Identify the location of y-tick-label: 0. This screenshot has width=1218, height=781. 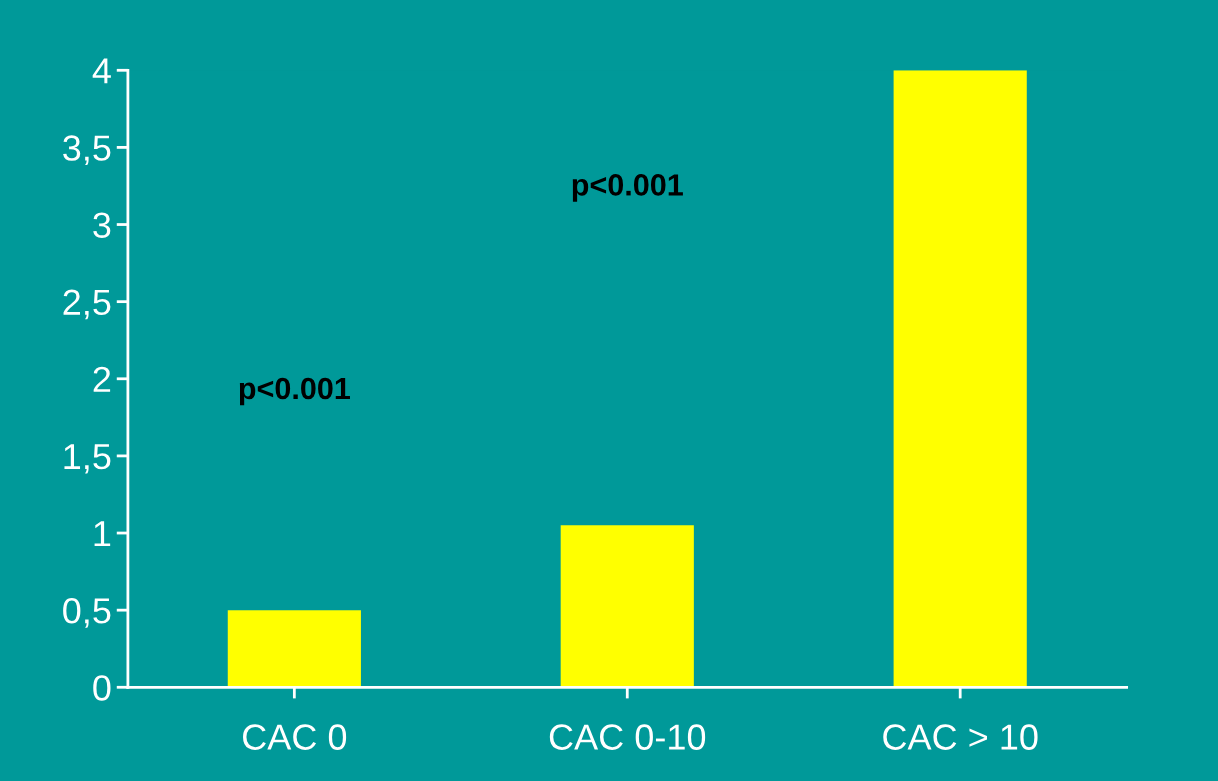
(102, 688).